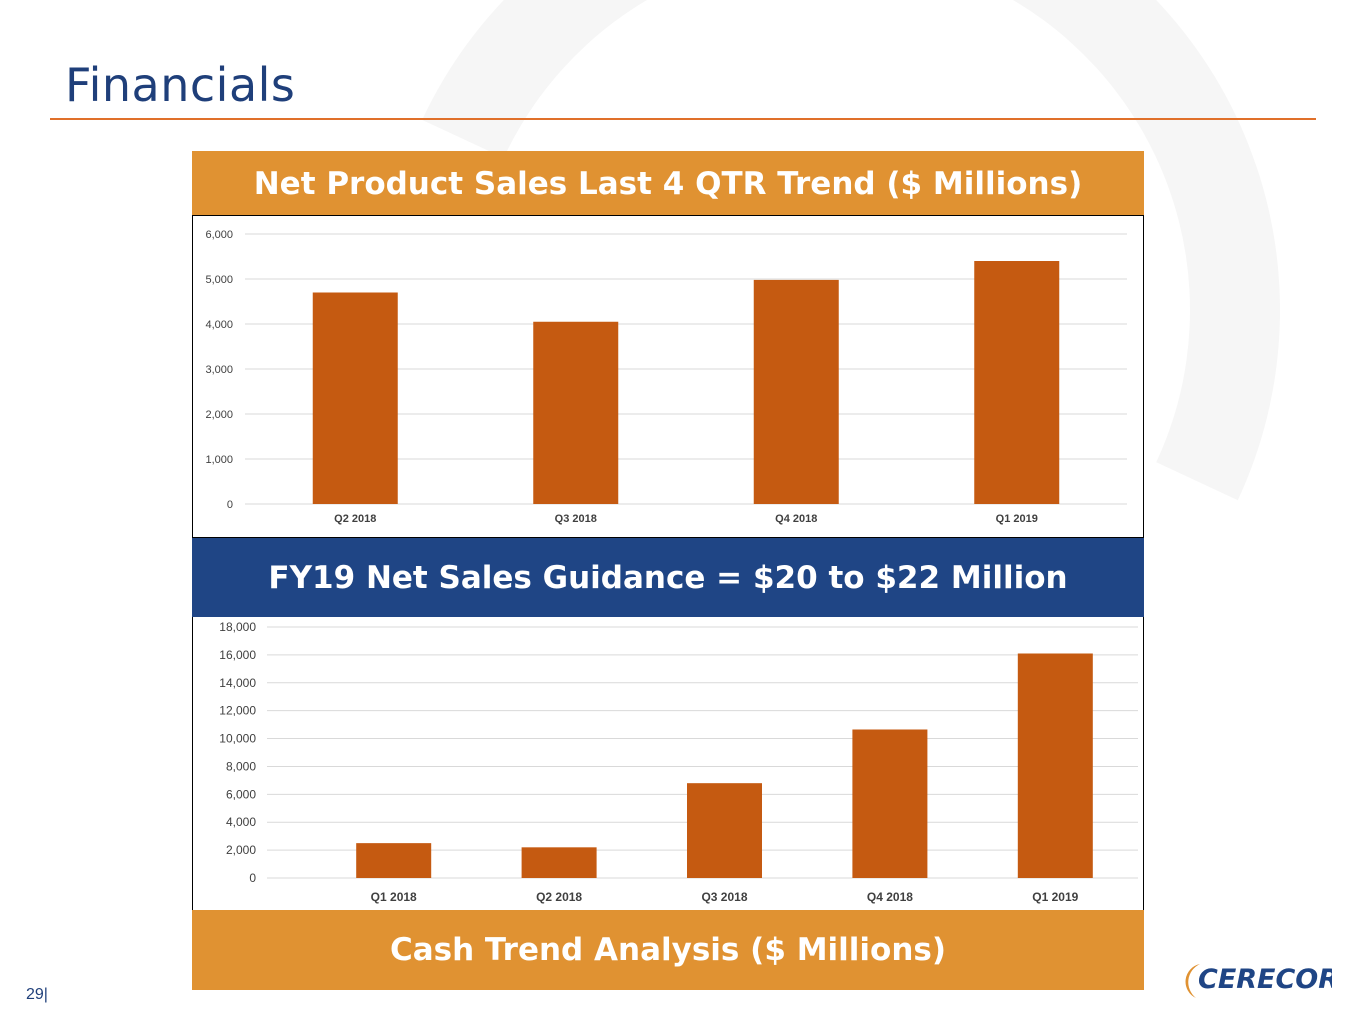 The height and width of the screenshot is (1024, 1365). Describe the element at coordinates (394, 897) in the screenshot. I see `x-category-label: Q1 2018` at that location.